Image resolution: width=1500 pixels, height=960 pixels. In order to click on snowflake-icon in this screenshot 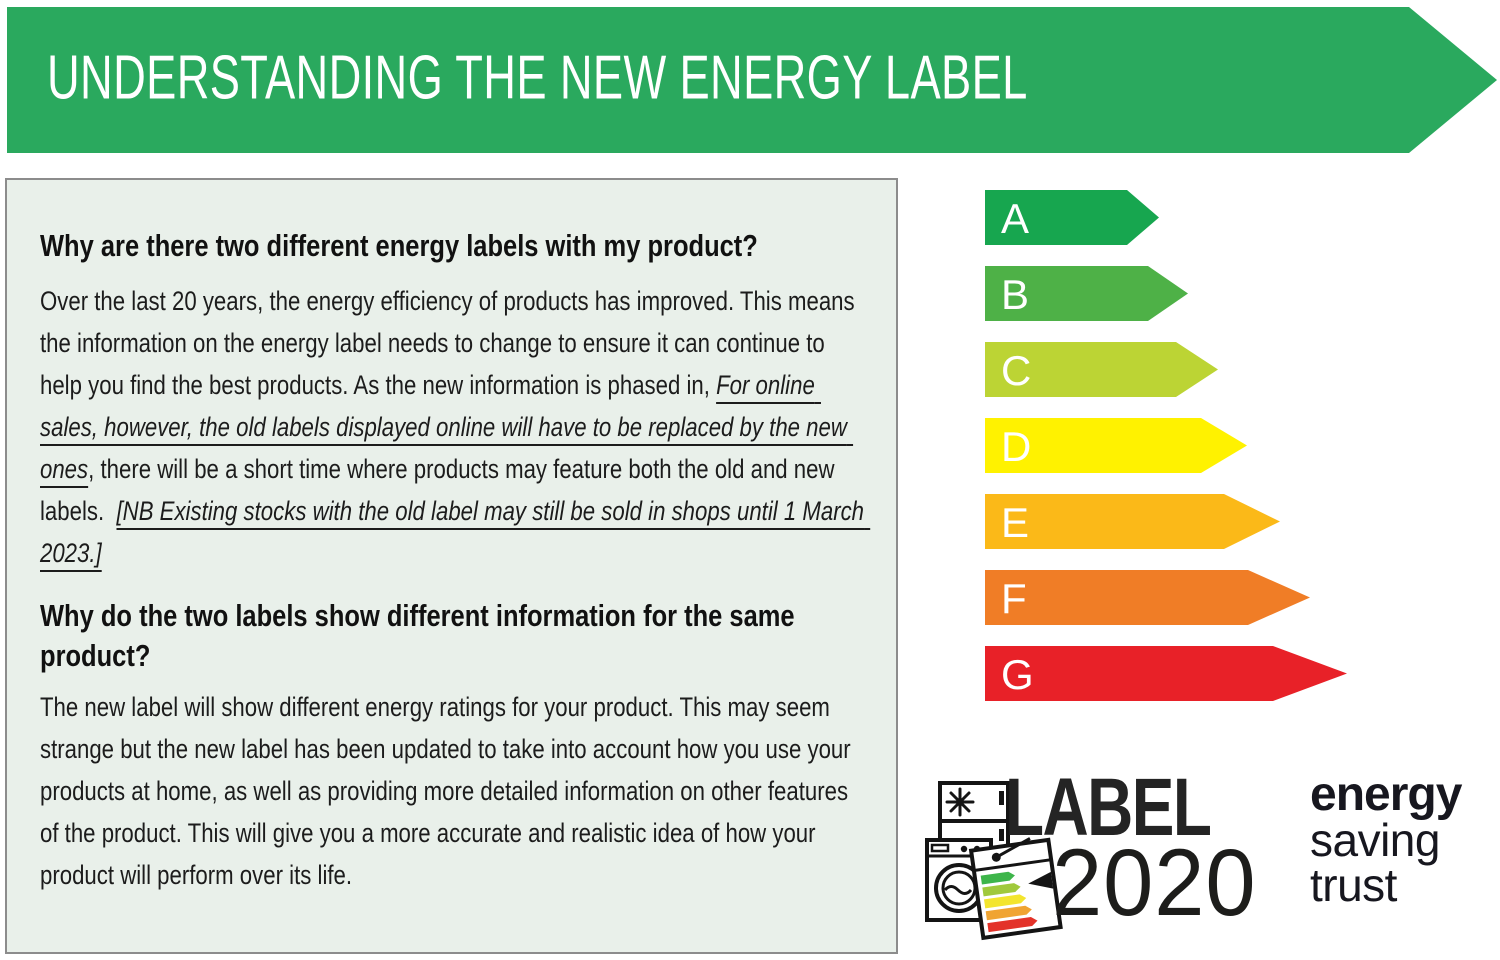, I will do `click(960, 802)`.